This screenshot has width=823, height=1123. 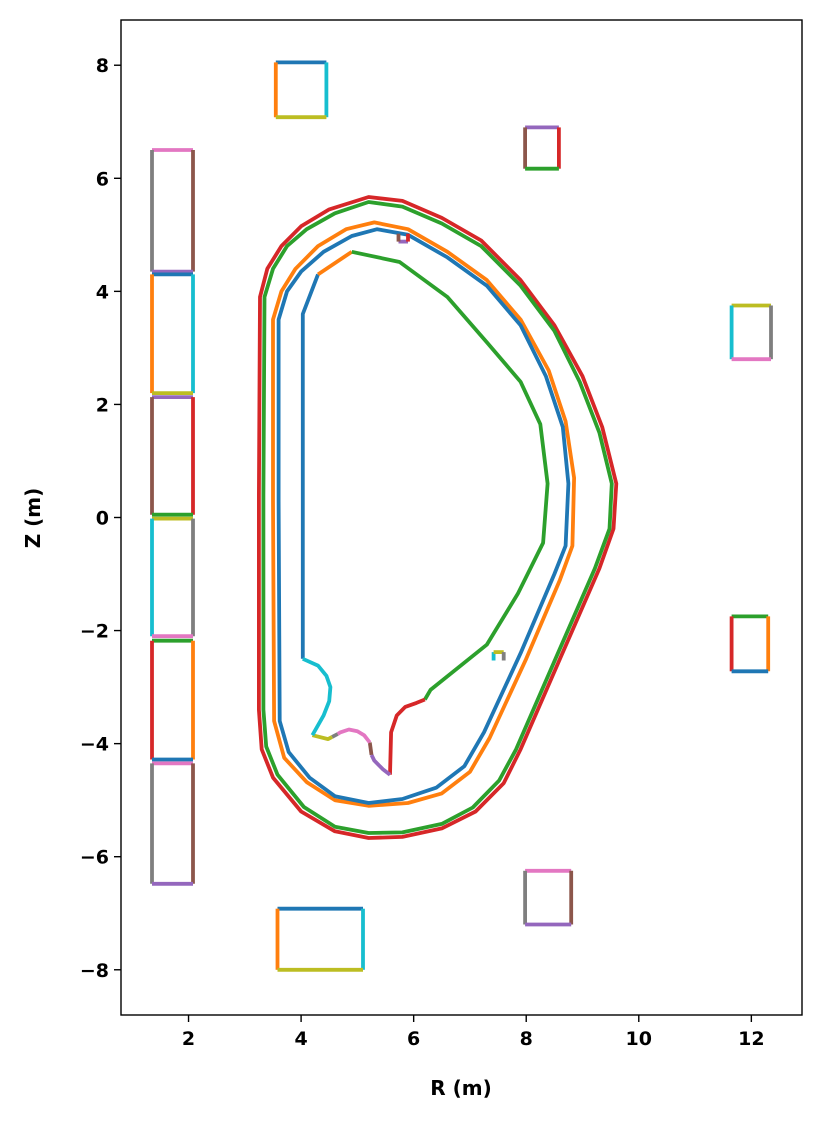 I want to click on y-axis: −8 −6 −4 −2 0 2 4 6 8, so click(x=100, y=518).